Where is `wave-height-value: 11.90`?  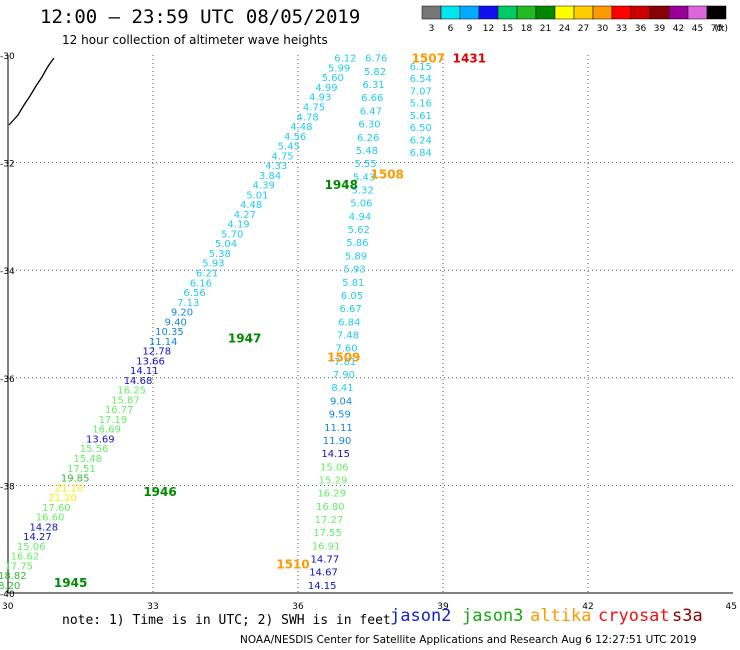
wave-height-value: 11.90 is located at coordinates (337, 441).